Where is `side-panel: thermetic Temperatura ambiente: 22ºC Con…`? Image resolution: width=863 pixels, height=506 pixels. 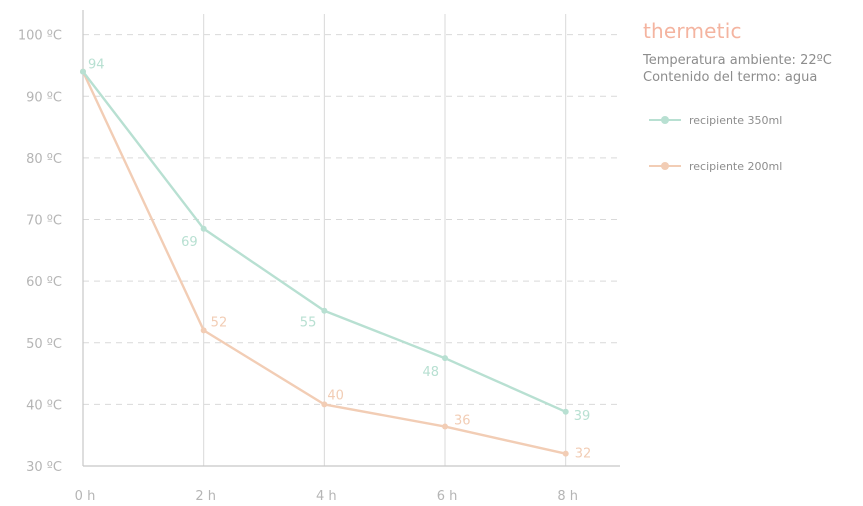 side-panel: thermetic Temperatura ambiente: 22ºC Con… is located at coordinates (750, 110).